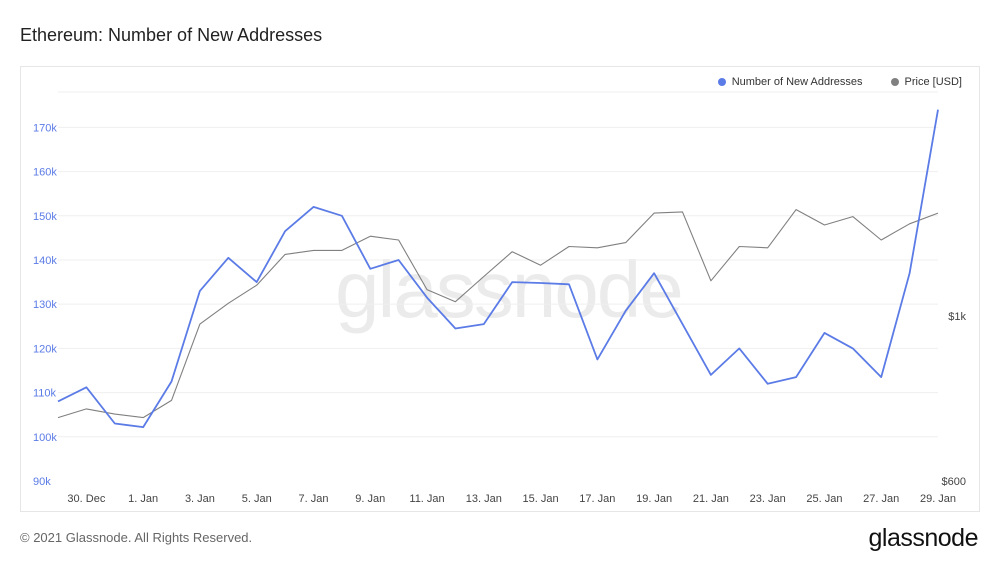 Image resolution: width=1000 pixels, height=563 pixels. I want to click on x-tick-label: 25. Jan, so click(824, 499).